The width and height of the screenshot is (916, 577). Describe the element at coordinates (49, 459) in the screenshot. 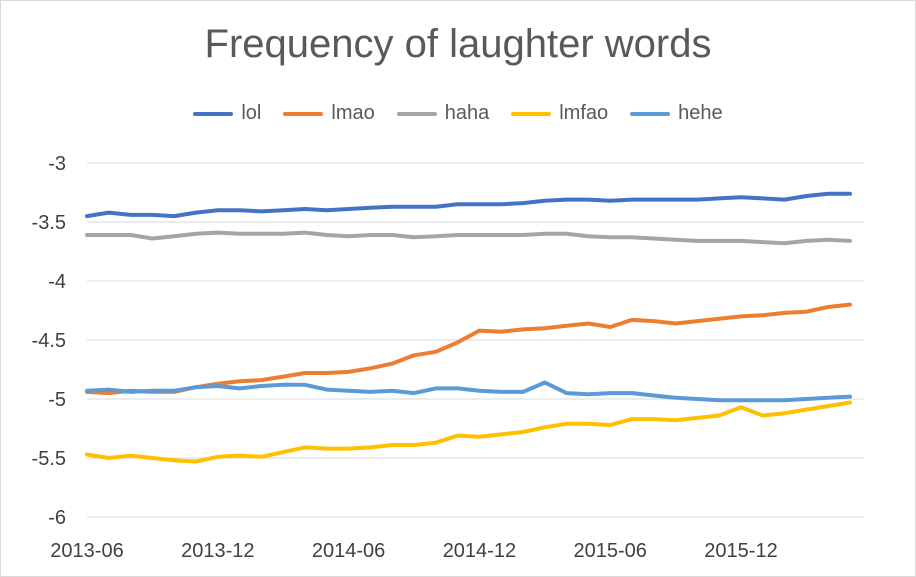

I see `y-tick-label: -5.5` at that location.